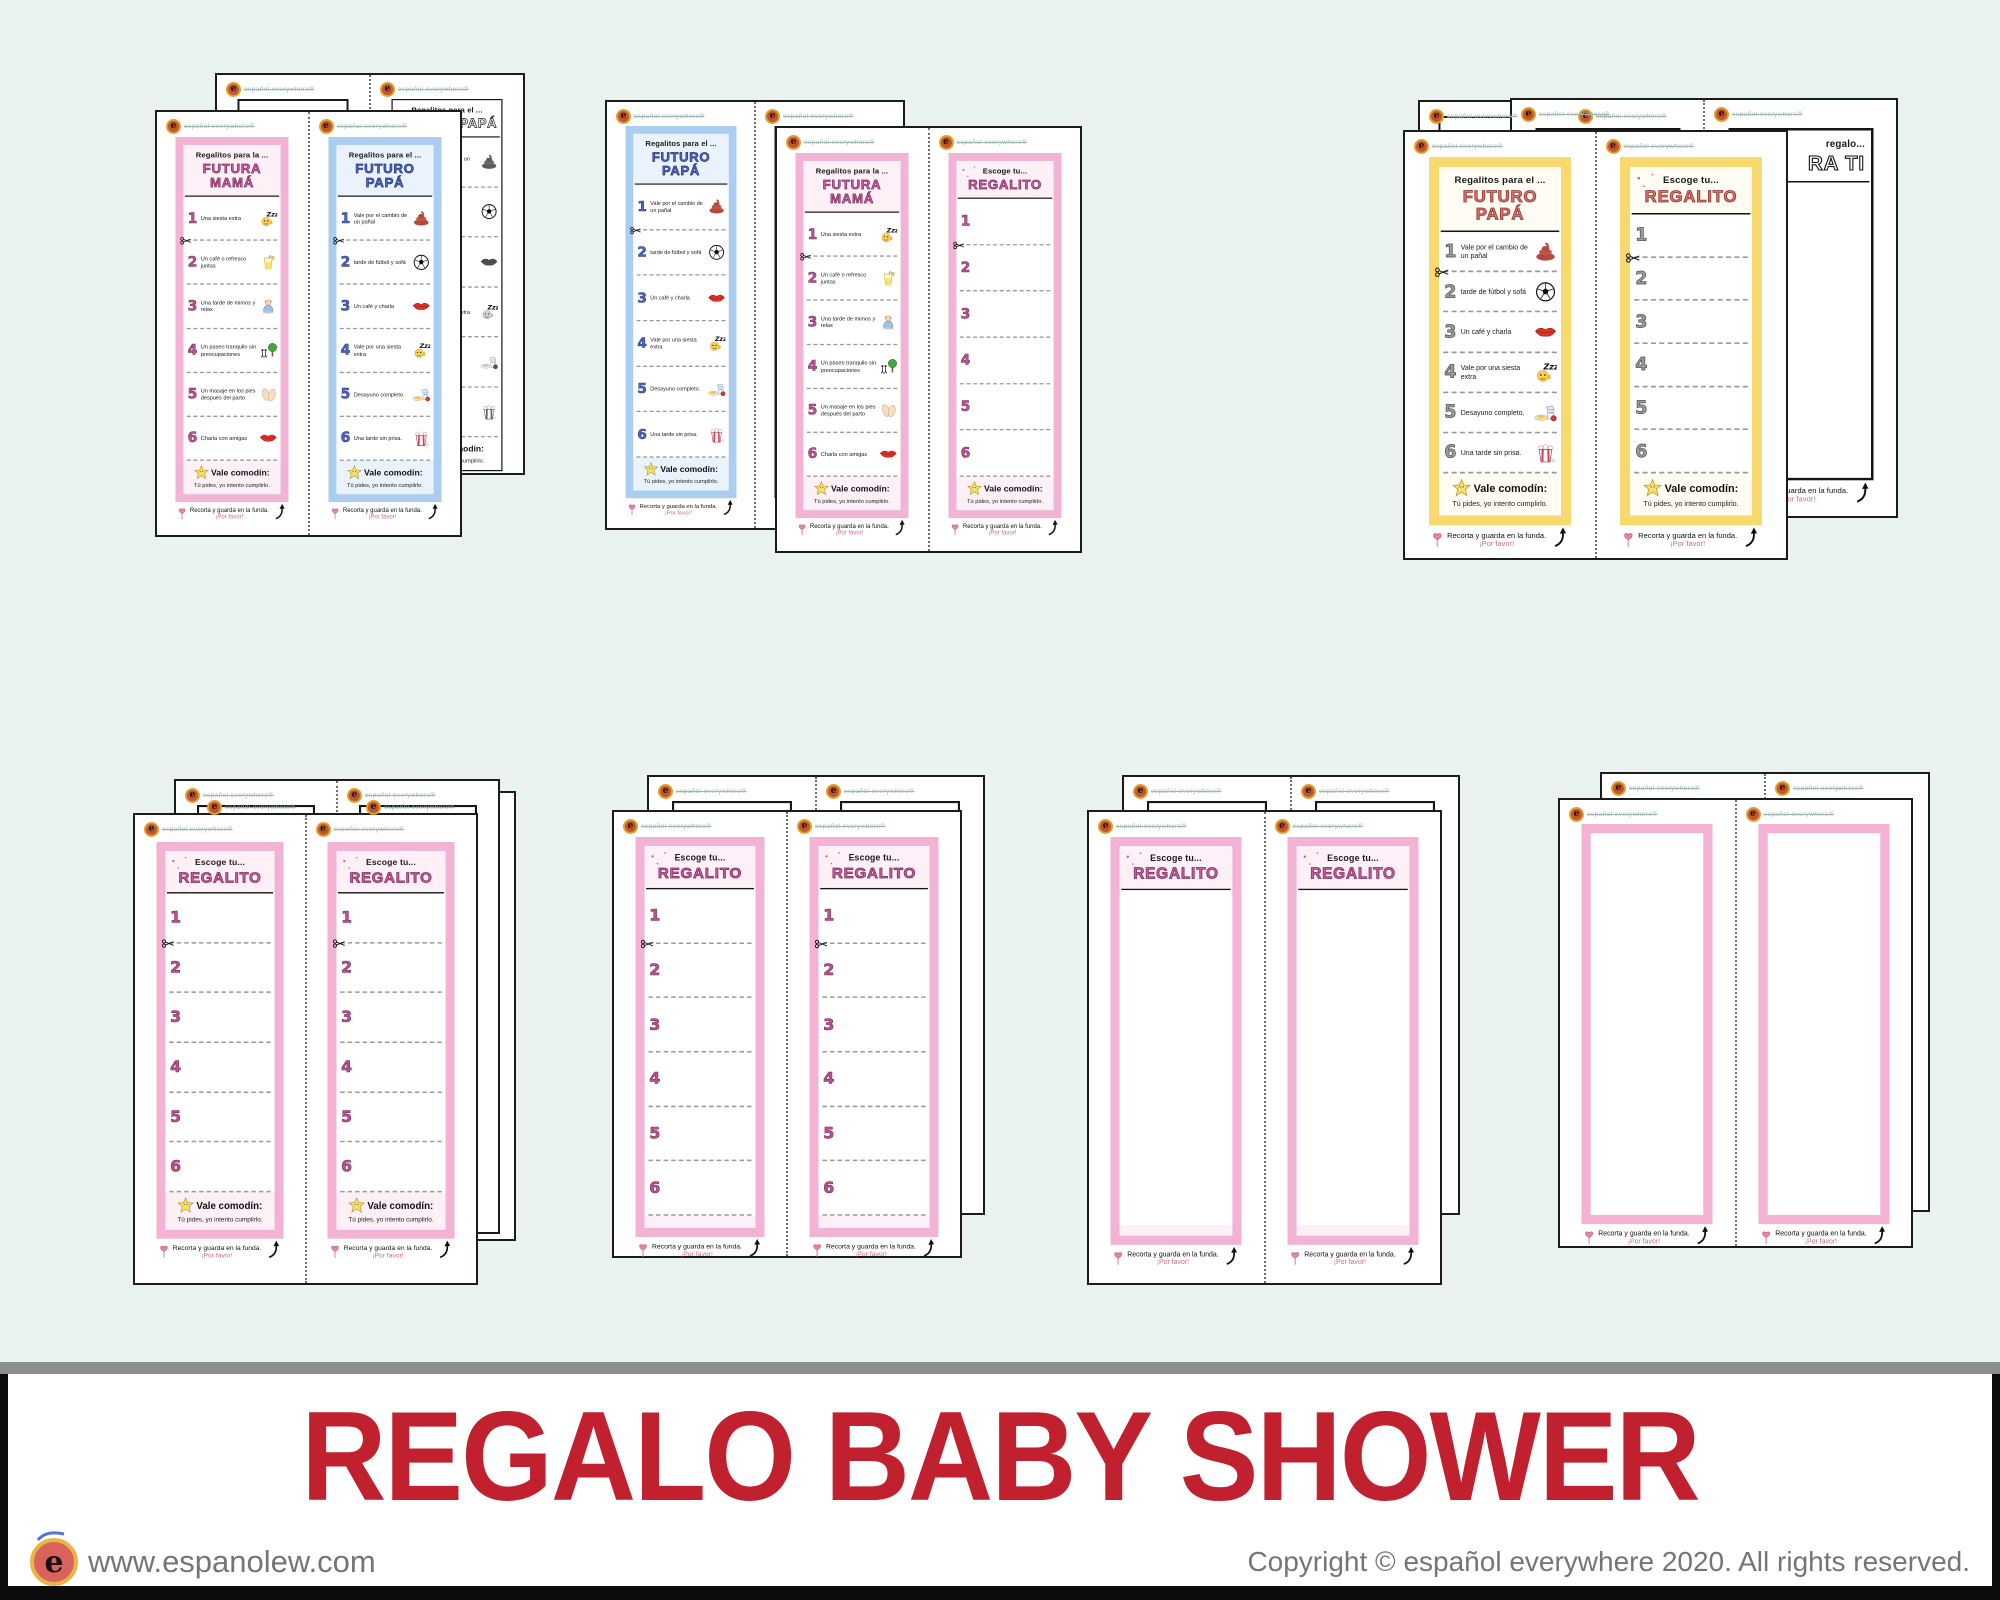  I want to click on coupon-item-blank: 5, so click(219, 1118).